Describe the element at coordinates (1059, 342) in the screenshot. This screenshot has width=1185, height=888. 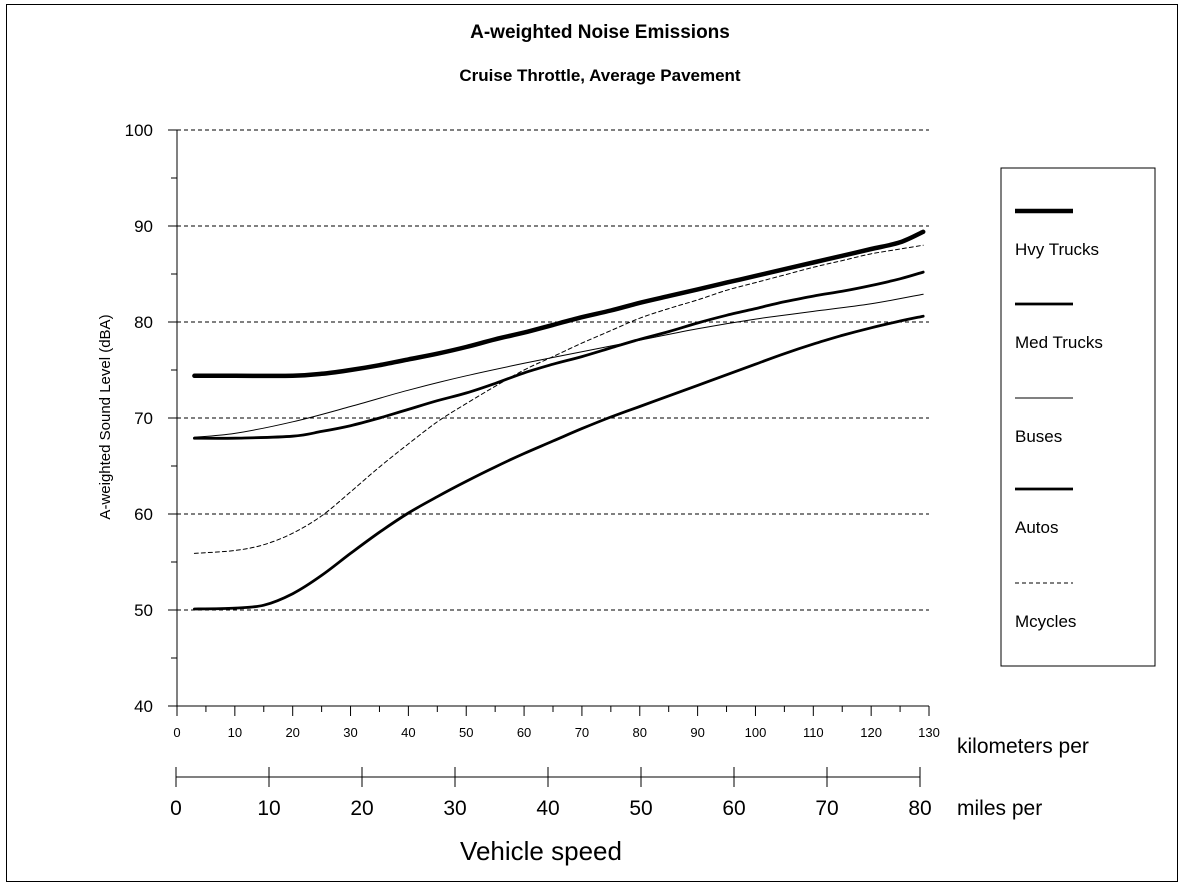
I see `legend-label-med-trucks: Med Trucks` at that location.